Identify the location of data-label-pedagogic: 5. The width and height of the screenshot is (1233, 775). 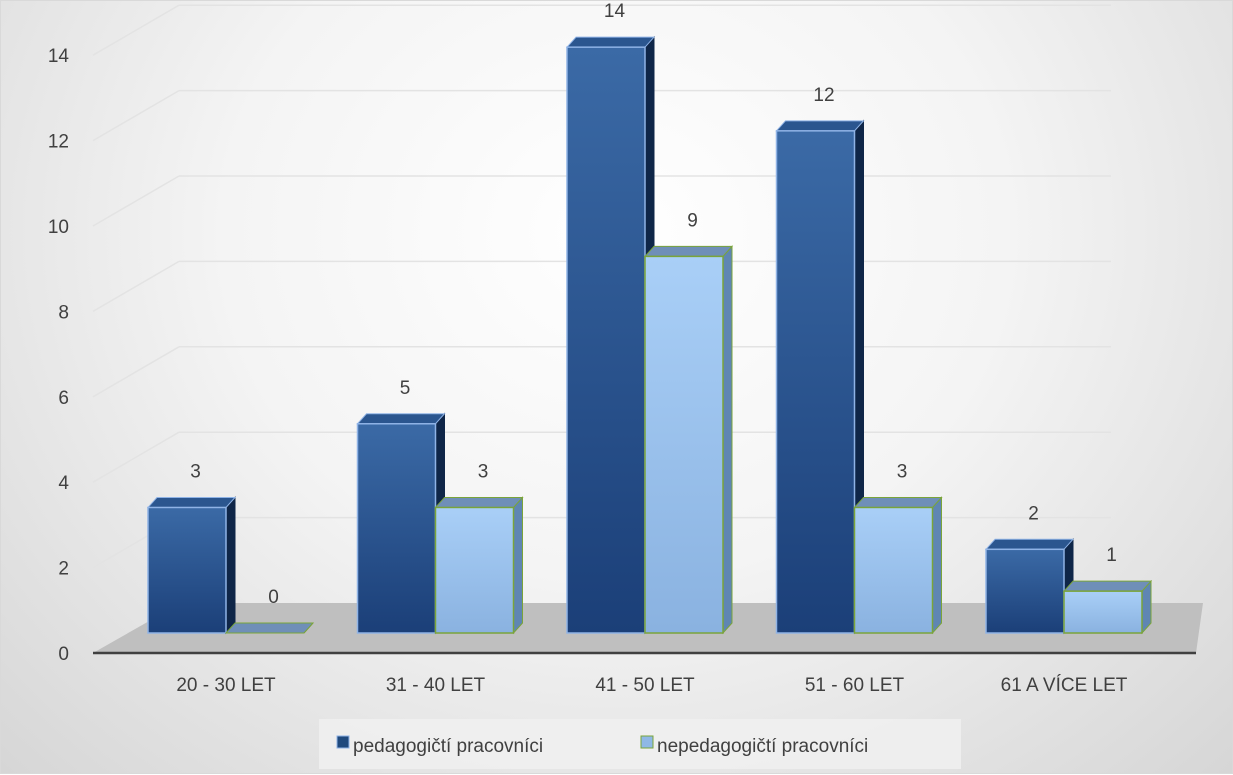
(405, 388).